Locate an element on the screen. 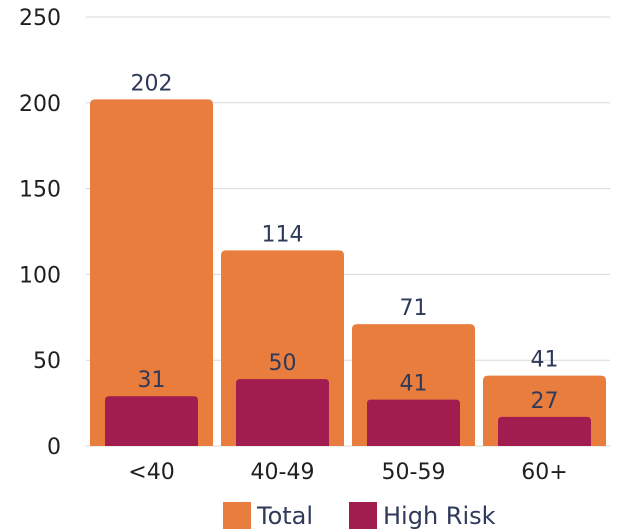 The image size is (621, 529). data-label-high-risk: 41 is located at coordinates (414, 384).